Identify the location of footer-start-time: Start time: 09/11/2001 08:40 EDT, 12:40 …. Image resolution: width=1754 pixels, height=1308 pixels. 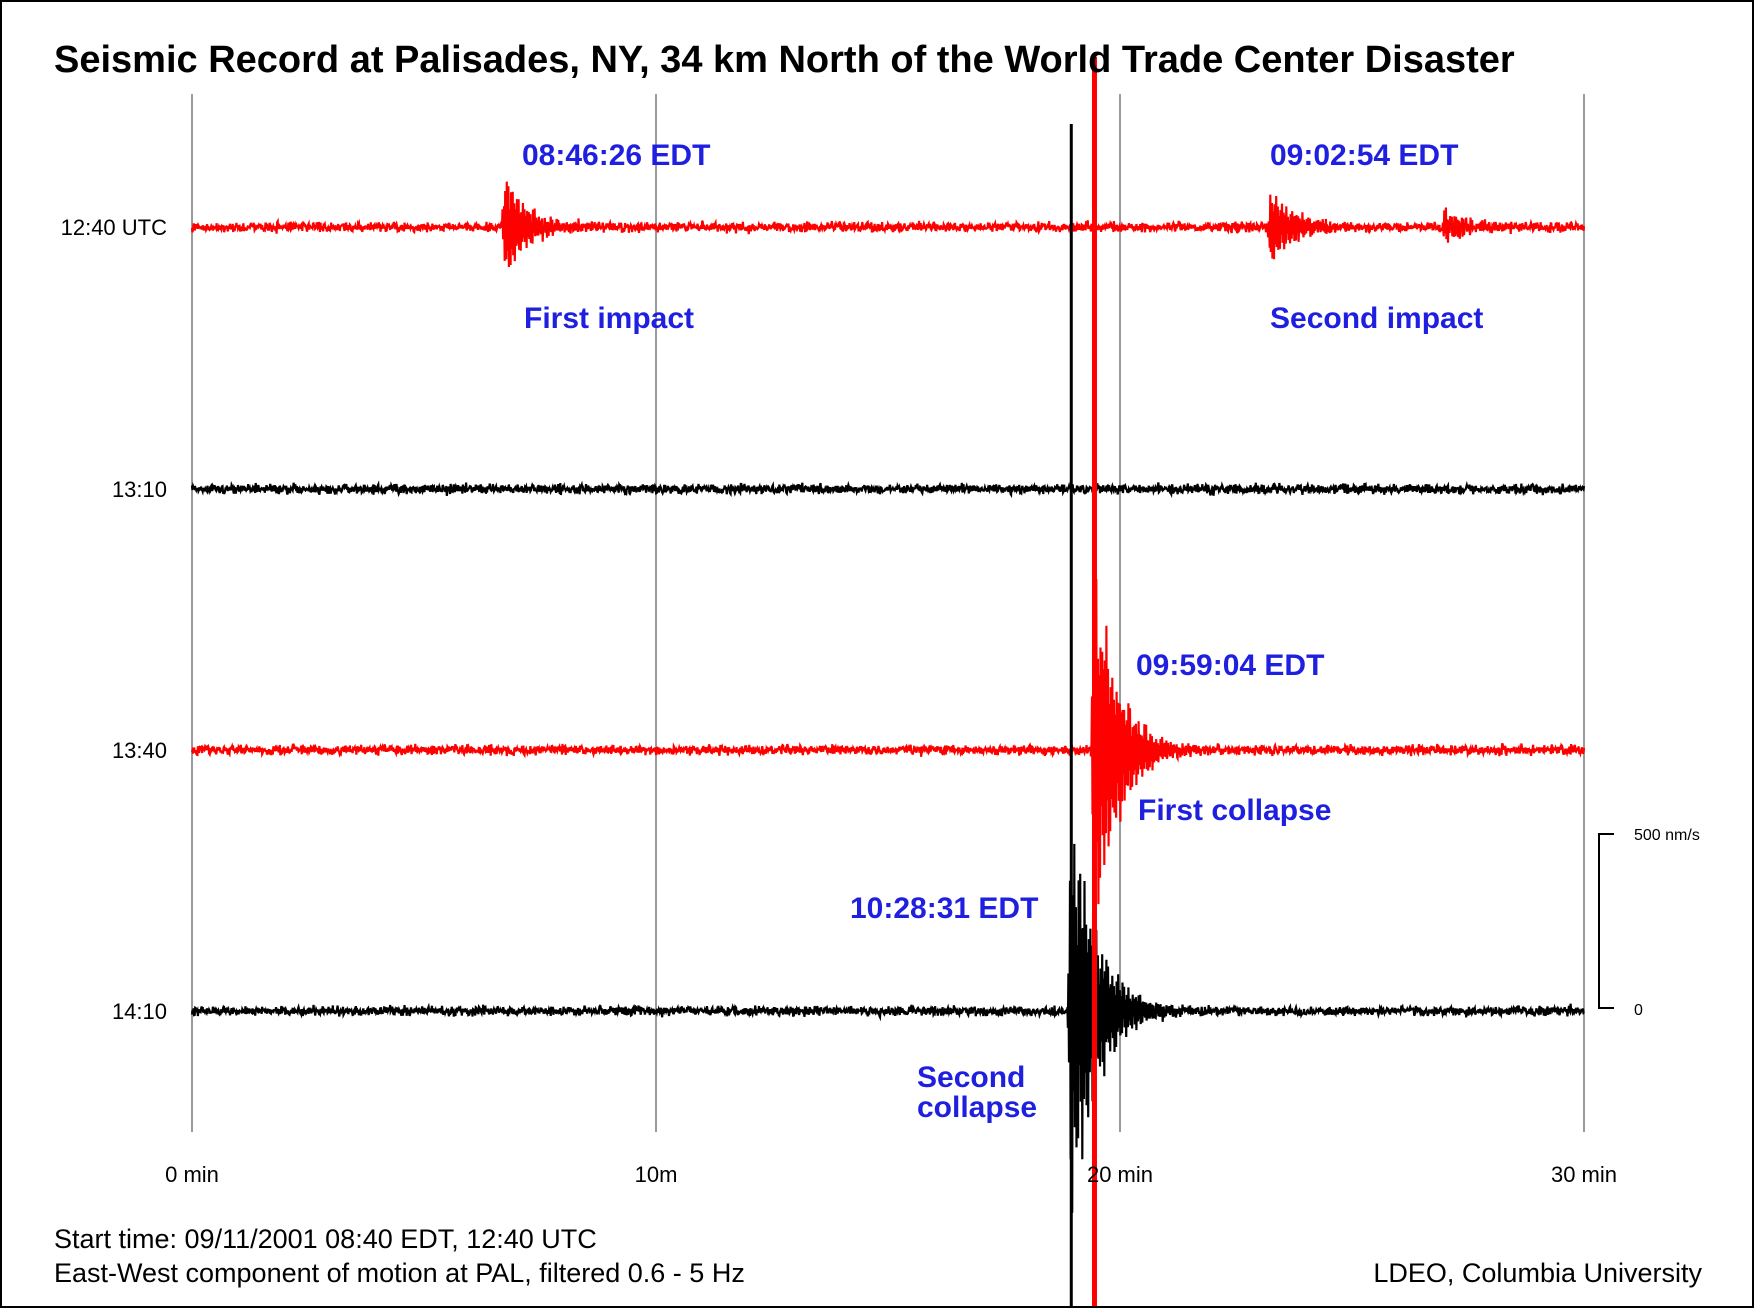
(325, 1239).